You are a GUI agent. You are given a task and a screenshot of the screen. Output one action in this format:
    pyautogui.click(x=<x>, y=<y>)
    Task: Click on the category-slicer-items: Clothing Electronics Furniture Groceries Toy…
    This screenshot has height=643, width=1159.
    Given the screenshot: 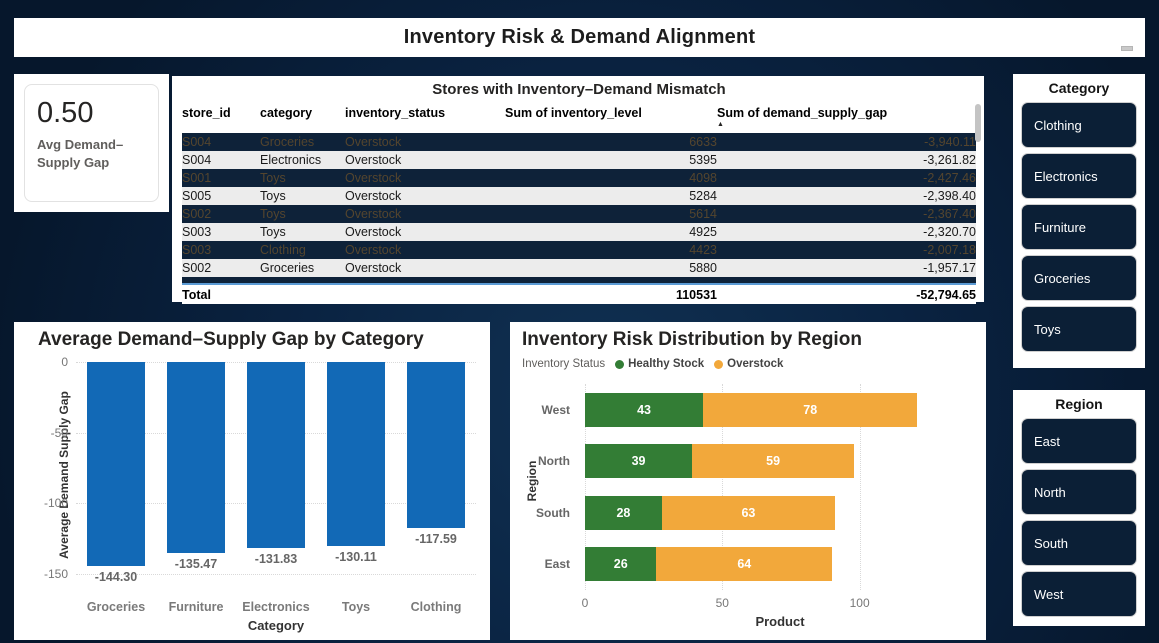 What is the action you would take?
    pyautogui.click(x=1079, y=227)
    